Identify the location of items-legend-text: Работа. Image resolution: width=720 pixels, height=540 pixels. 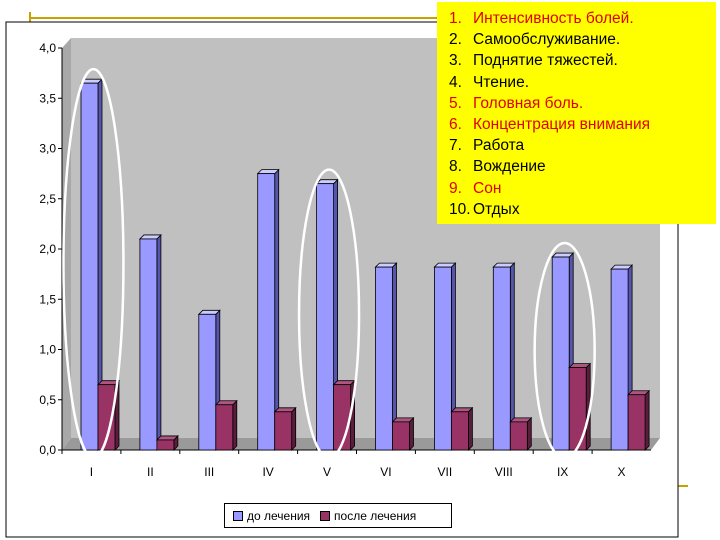
(499, 146).